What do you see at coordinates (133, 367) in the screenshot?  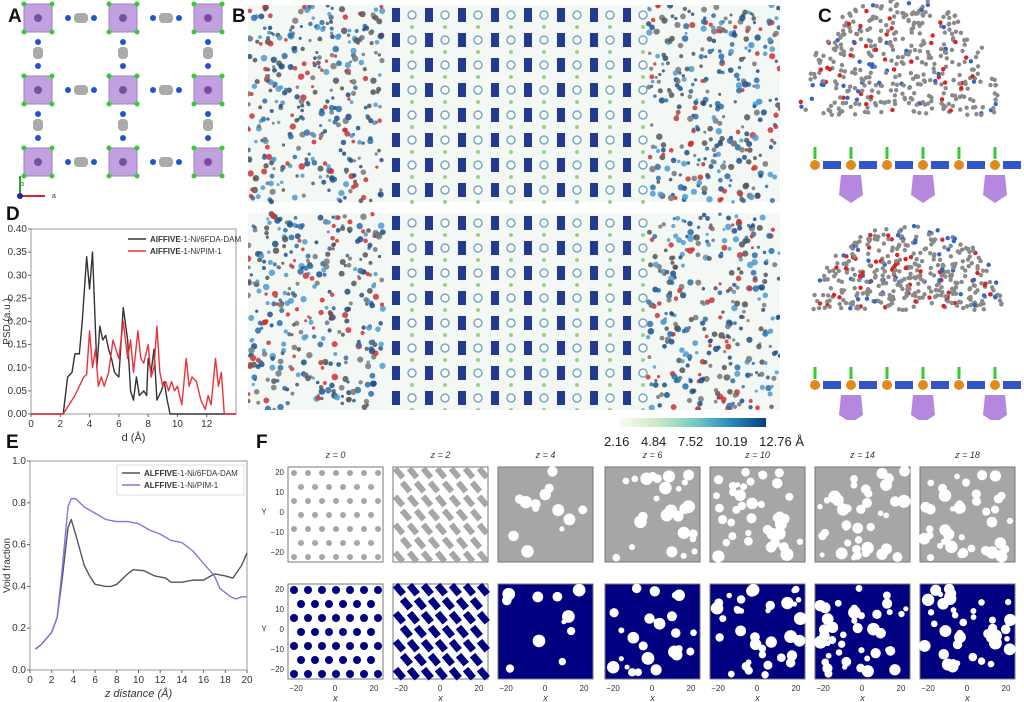 I see `series-line` at bounding box center [133, 367].